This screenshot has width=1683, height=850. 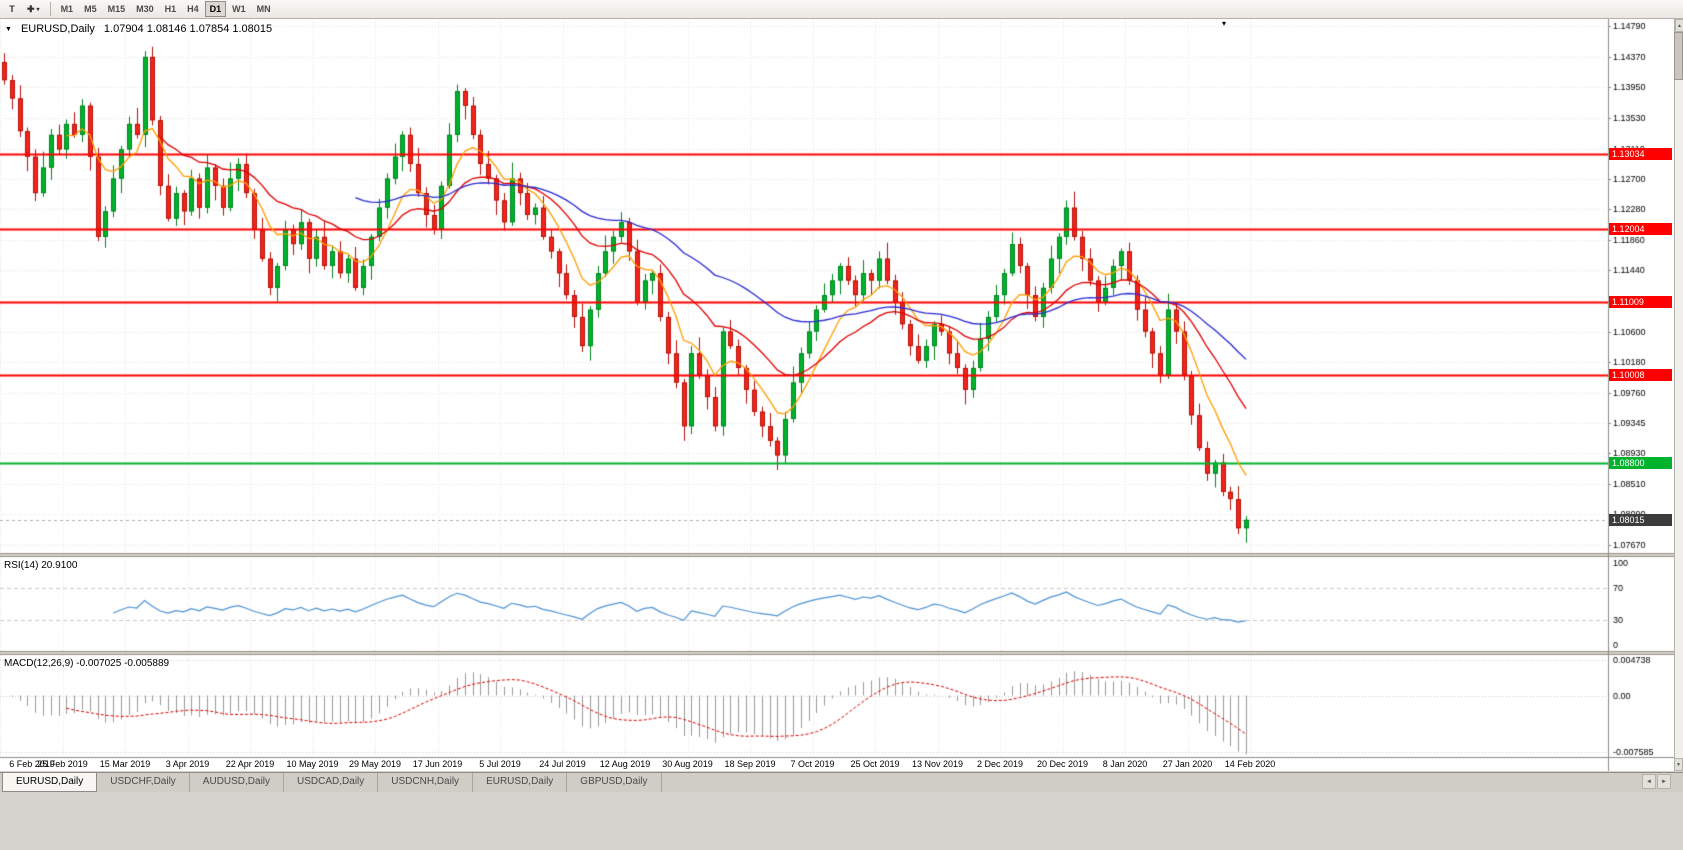 What do you see at coordinates (937, 764) in the screenshot?
I see `date-axis-label: 13 Nov 2019` at bounding box center [937, 764].